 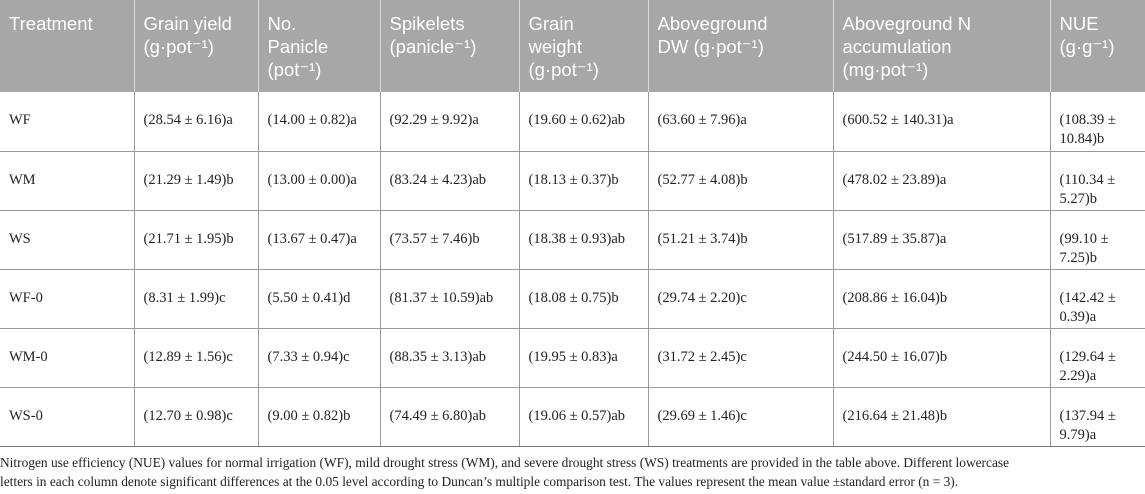 I want to click on value-cell: (7.33 ± 0.94)c, so click(x=318, y=358).